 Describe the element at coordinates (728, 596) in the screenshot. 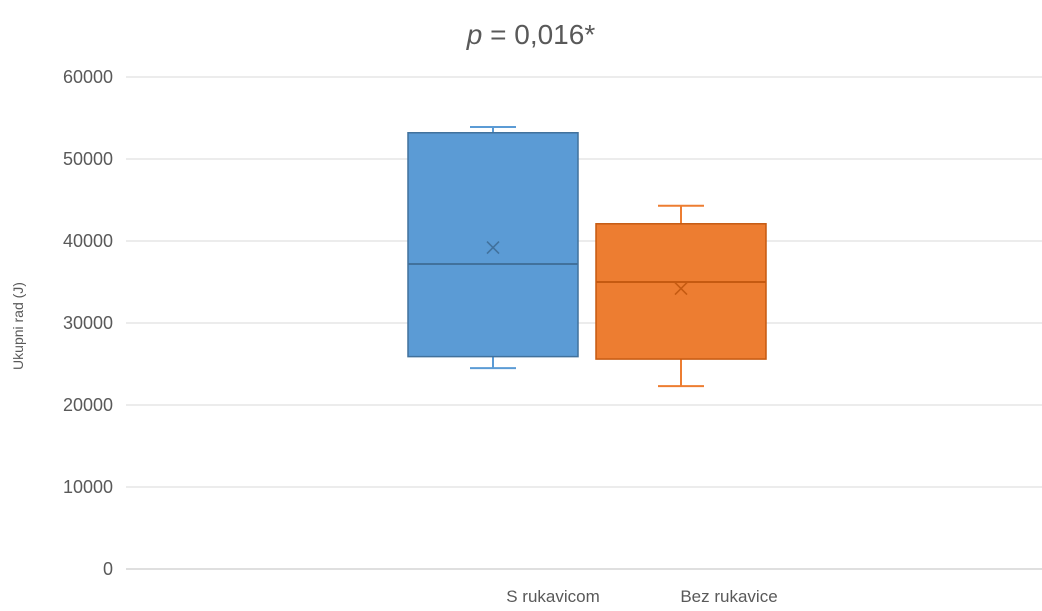

I see `legend-entry: Bez rukavice` at that location.